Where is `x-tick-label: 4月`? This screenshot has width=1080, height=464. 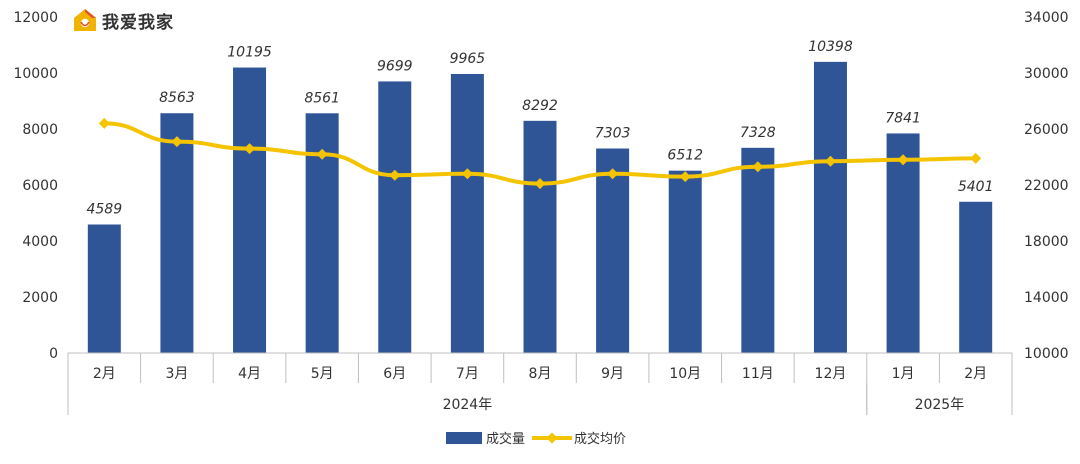 x-tick-label: 4月 is located at coordinates (249, 374).